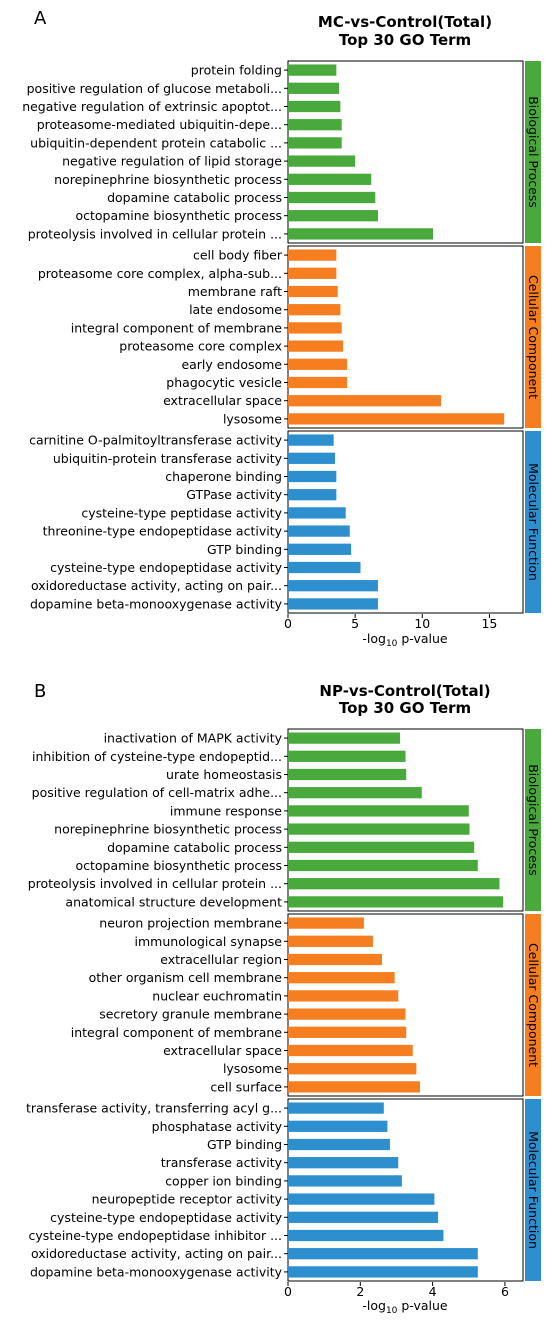 The height and width of the screenshot is (1322, 550). Describe the element at coordinates (166, 1217) in the screenshot. I see `panel-b-molecular-function-label-7: cysteine-type endopeptidase activity` at that location.